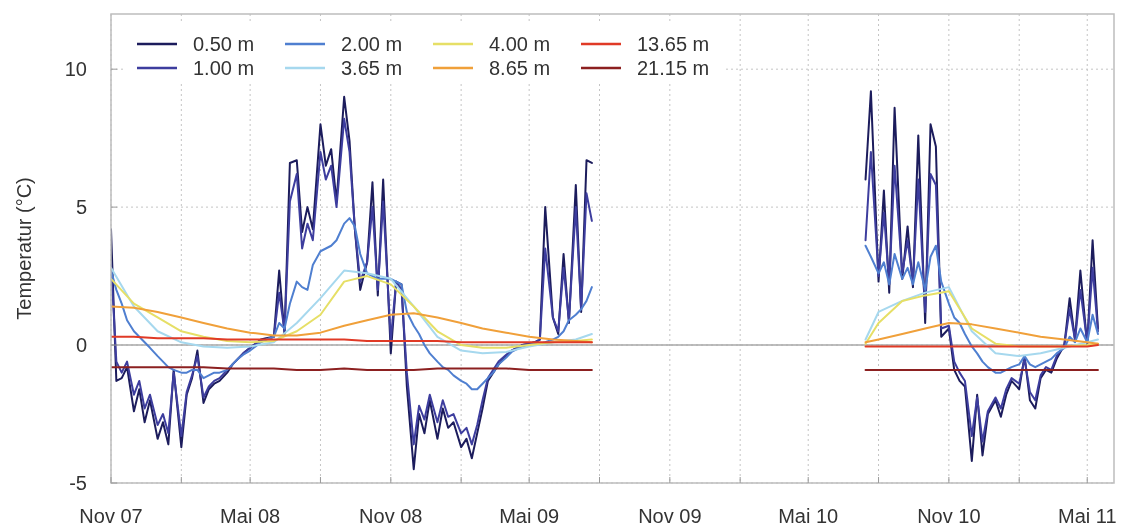 The width and height of the screenshot is (1122, 532). What do you see at coordinates (808, 516) in the screenshot?
I see `x-tick-label: Mai 10` at bounding box center [808, 516].